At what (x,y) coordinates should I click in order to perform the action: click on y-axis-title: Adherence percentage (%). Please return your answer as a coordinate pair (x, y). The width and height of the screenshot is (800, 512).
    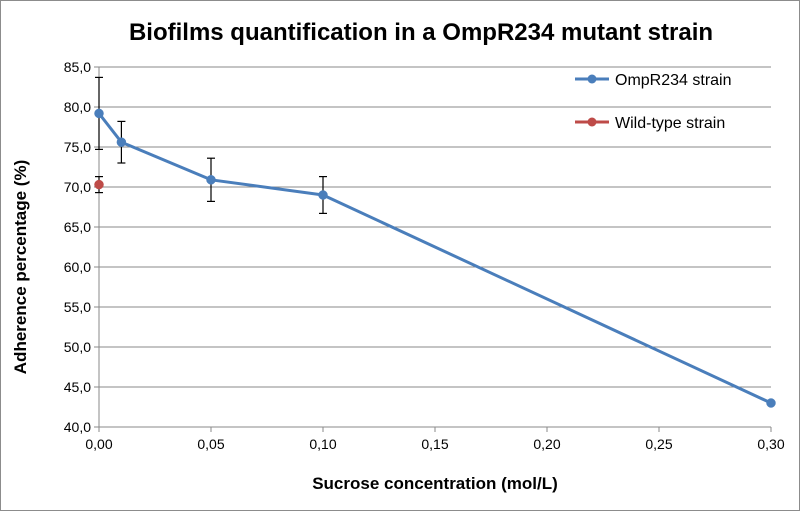
    Looking at the image, I should click on (20, 267).